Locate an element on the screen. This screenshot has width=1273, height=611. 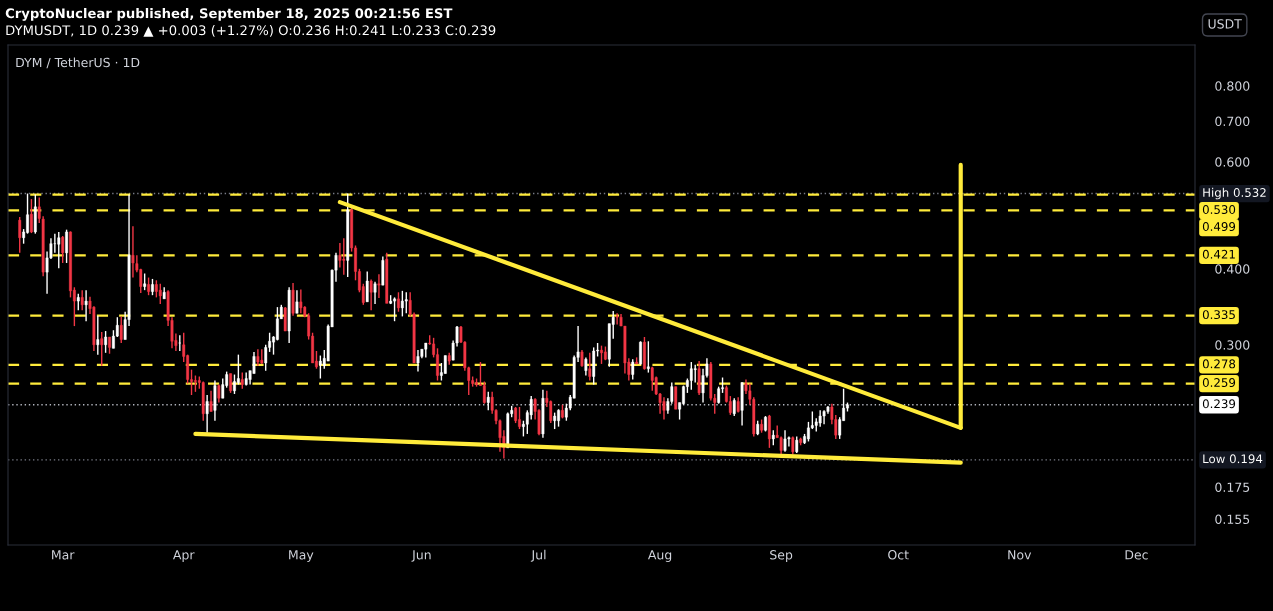
x-tick-label: Jun is located at coordinates (421, 556).